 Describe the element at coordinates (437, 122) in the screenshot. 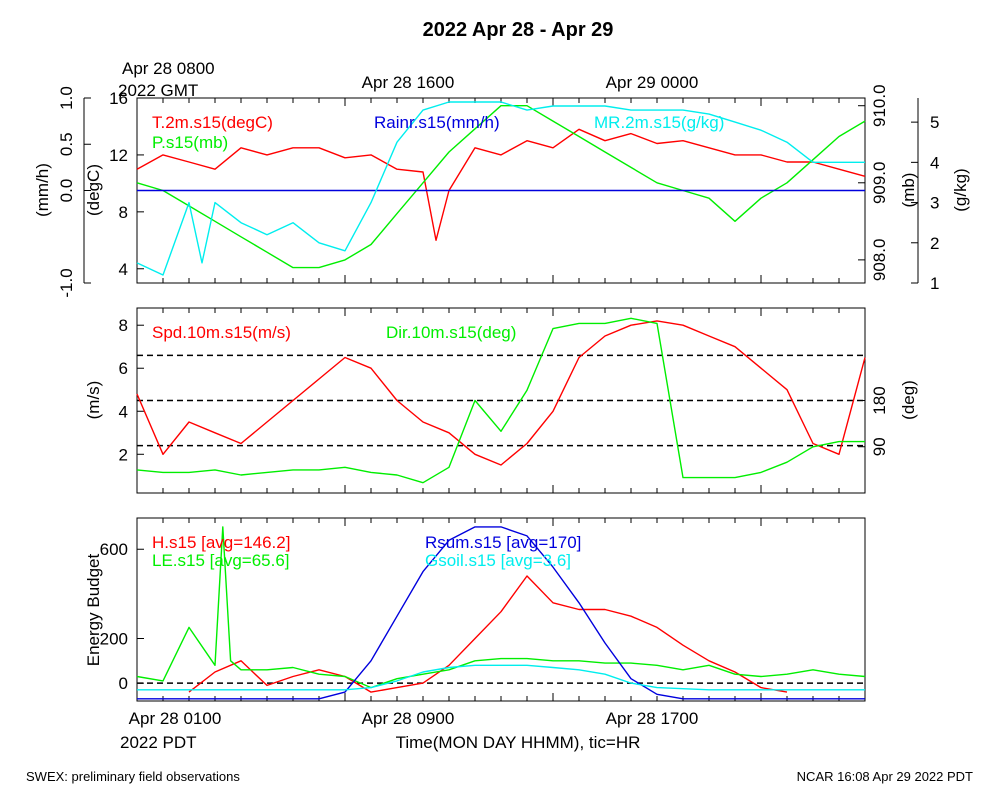

I see `legend-rainrate: Rainr.s15(mm/h)` at that location.